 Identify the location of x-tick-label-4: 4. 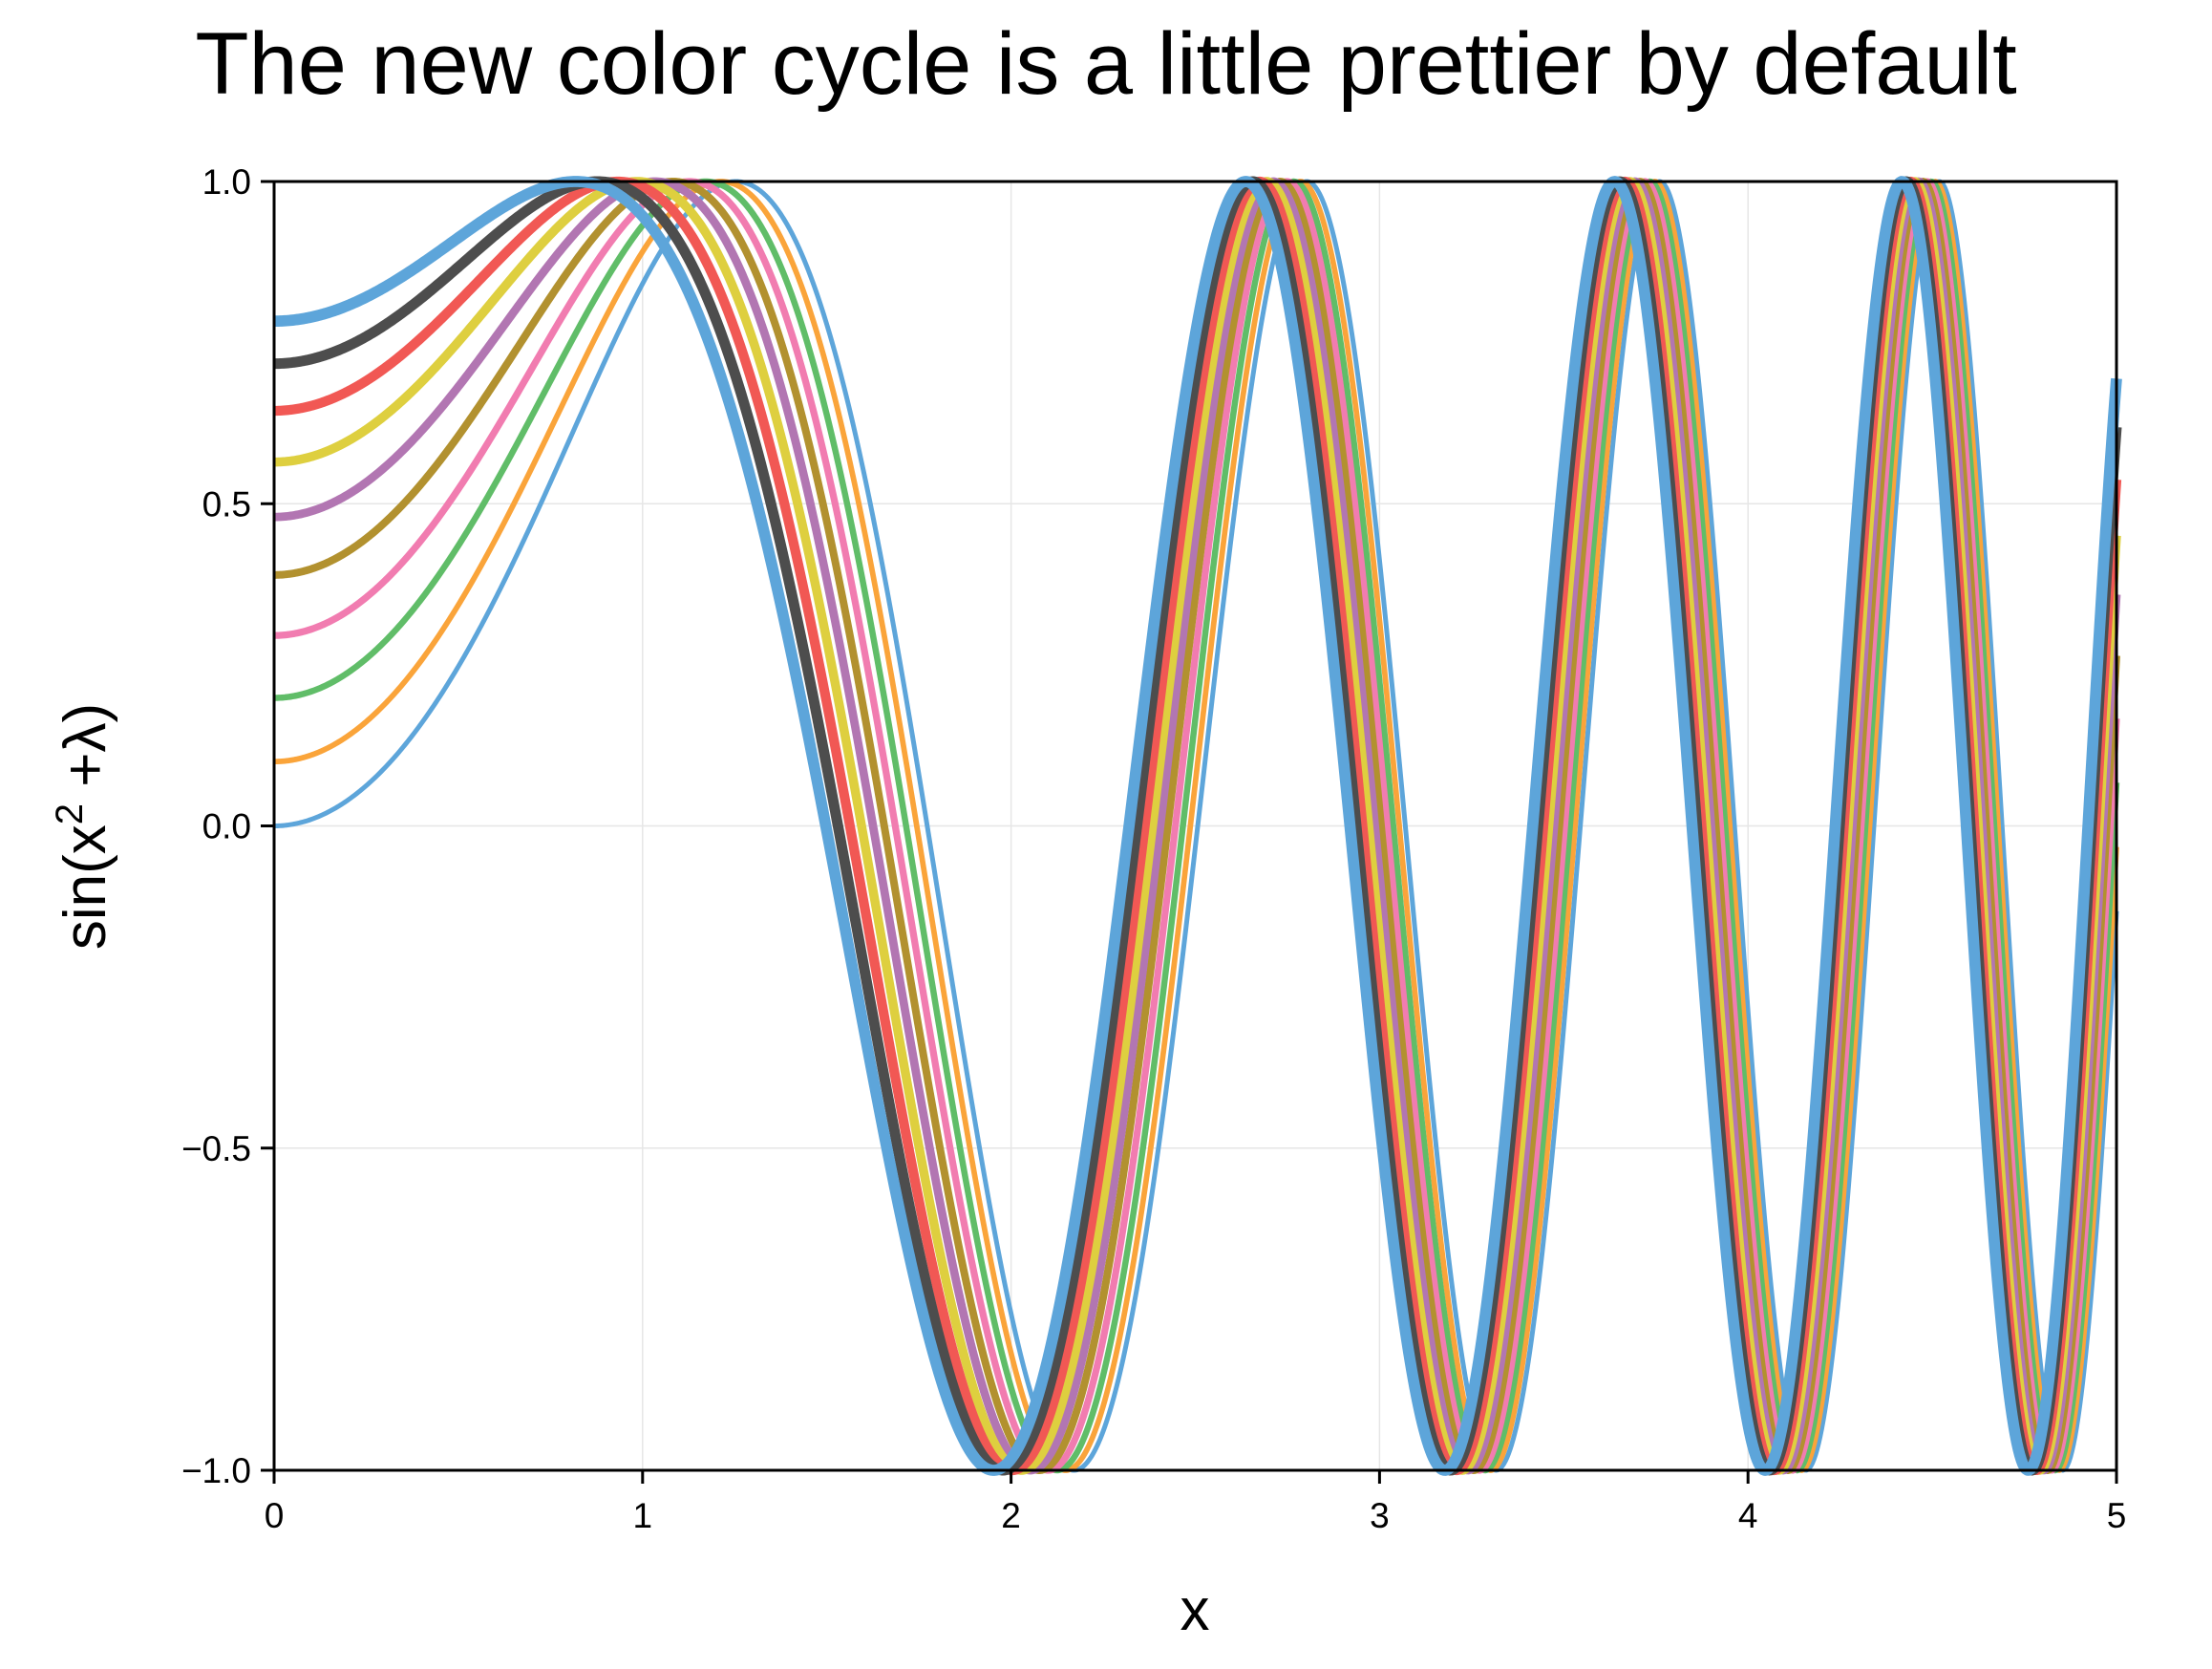
(1748, 1515).